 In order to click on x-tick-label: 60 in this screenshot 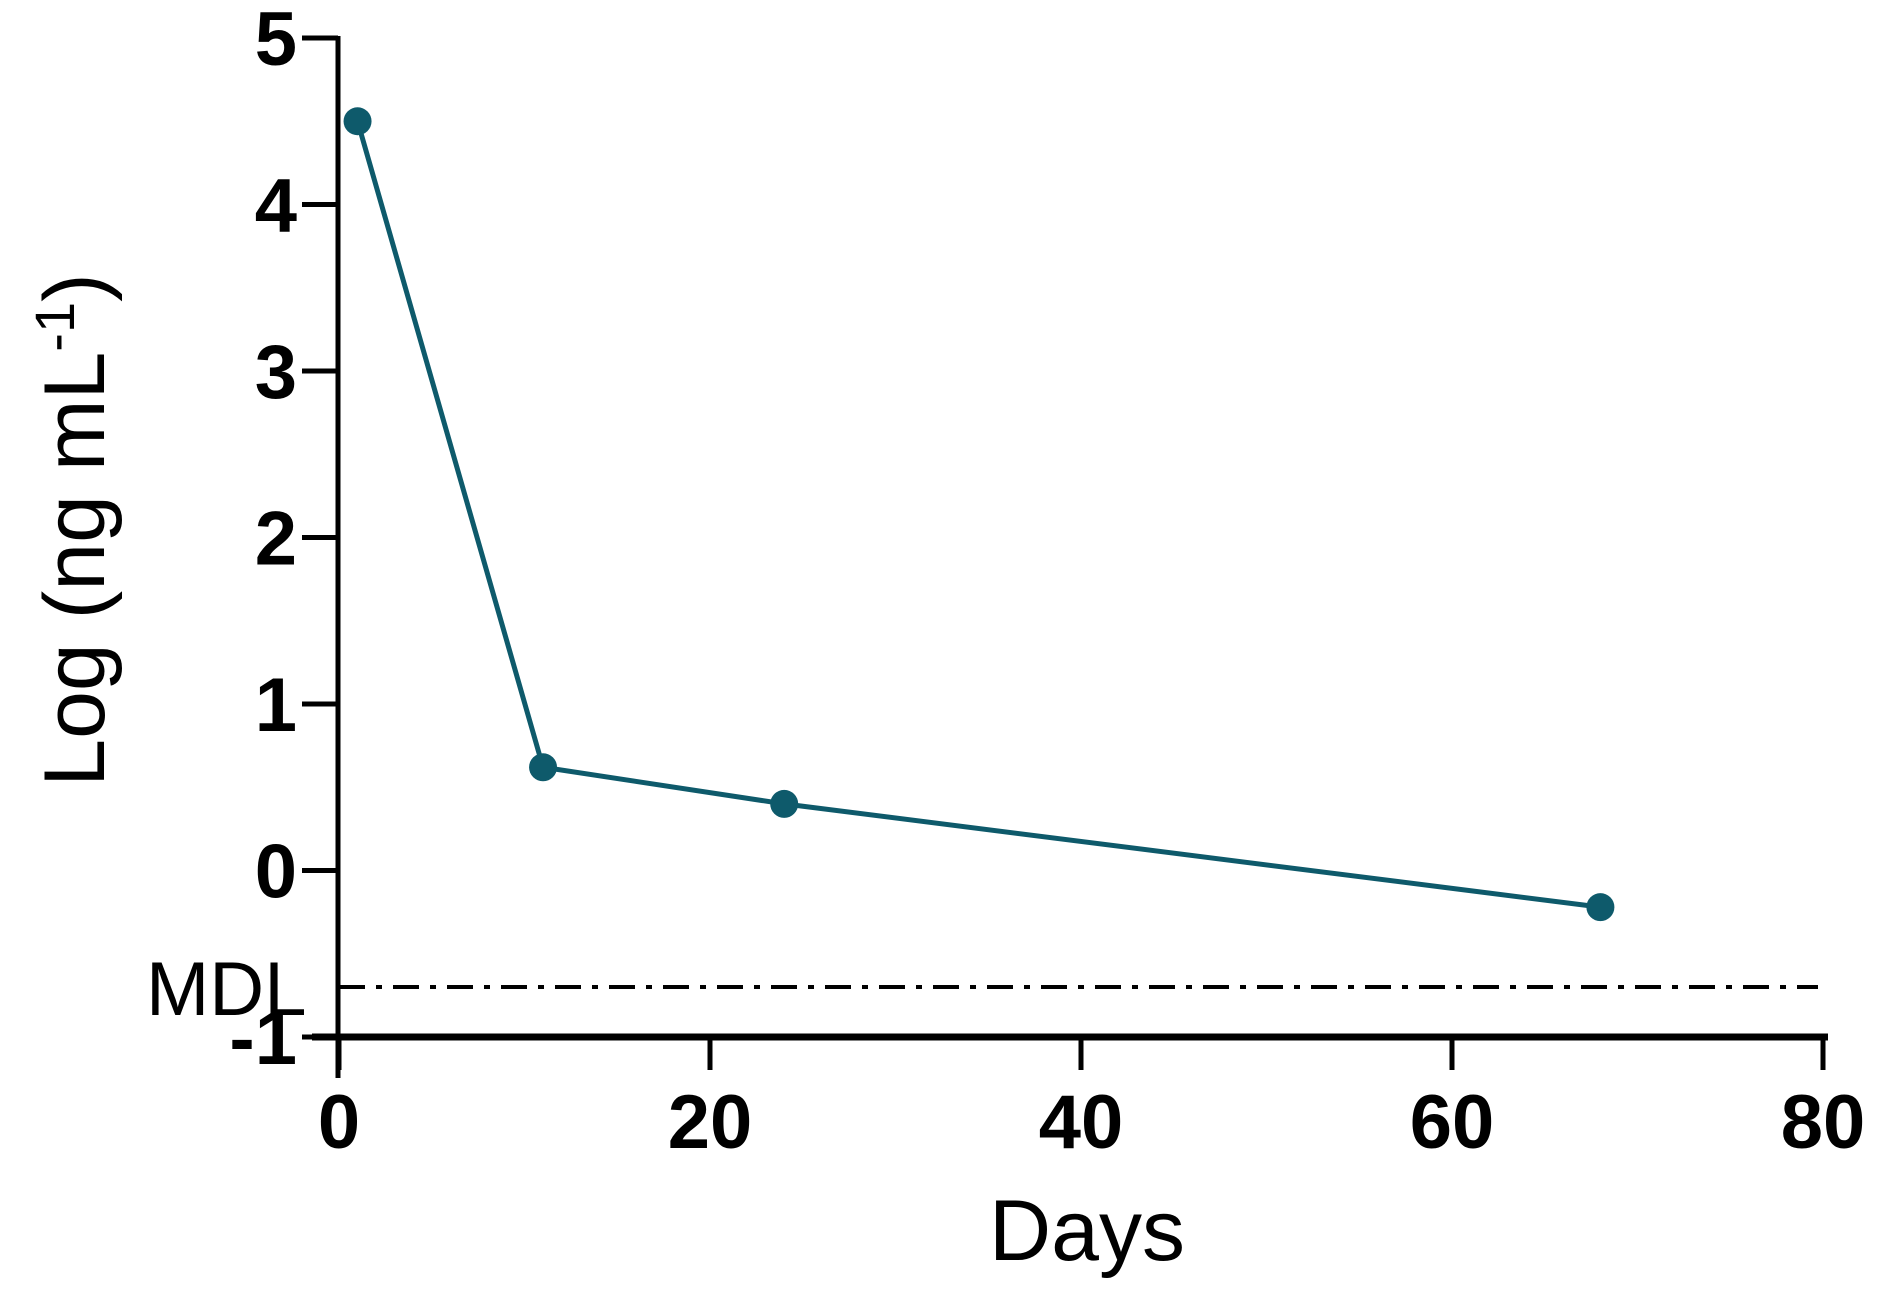, I will do `click(1452, 1122)`.